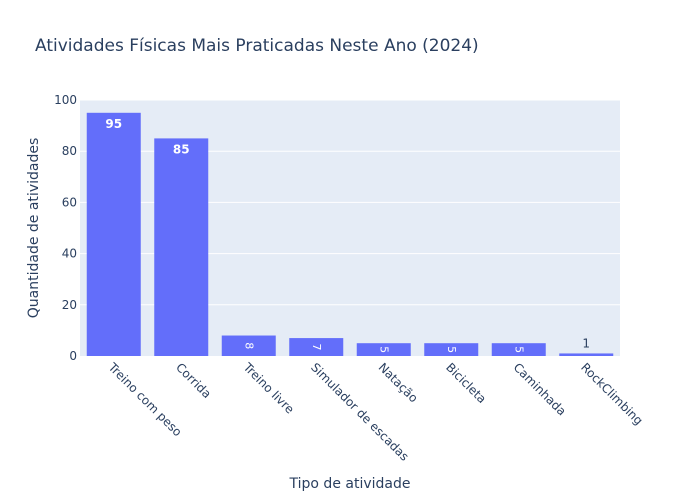  What do you see at coordinates (350, 484) in the screenshot?
I see `x-axis-title: Tipo de atividade` at bounding box center [350, 484].